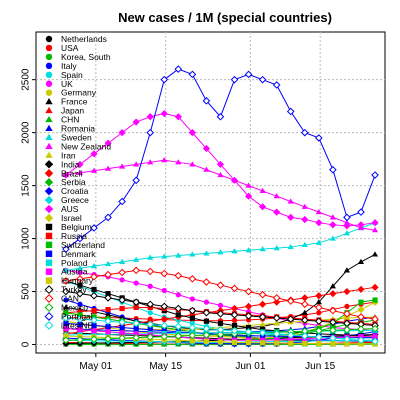 This screenshot has height=400, width=400. Describe the element at coordinates (62, 164) in the screenshot. I see `legend-entry: India` at that location.